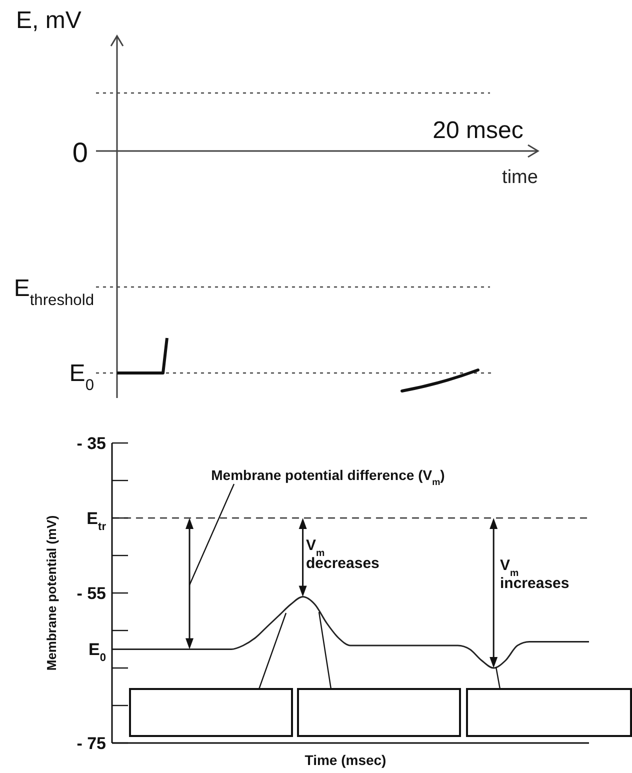  Describe the element at coordinates (520, 177) in the screenshot. I see `text: time` at that location.